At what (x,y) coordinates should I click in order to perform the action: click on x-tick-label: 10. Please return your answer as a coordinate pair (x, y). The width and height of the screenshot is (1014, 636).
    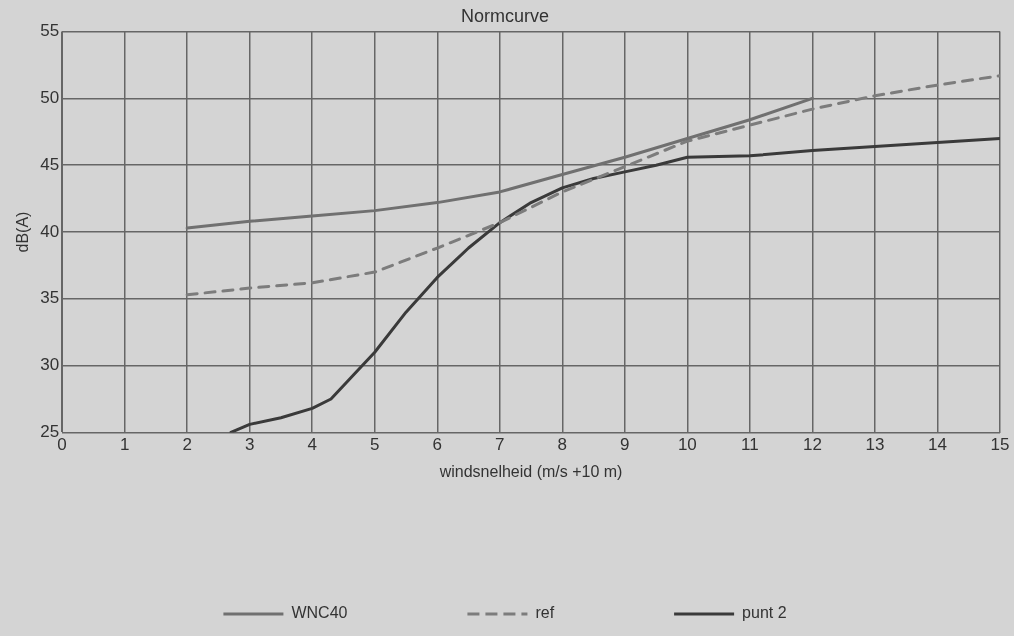
    Looking at the image, I should click on (687, 445).